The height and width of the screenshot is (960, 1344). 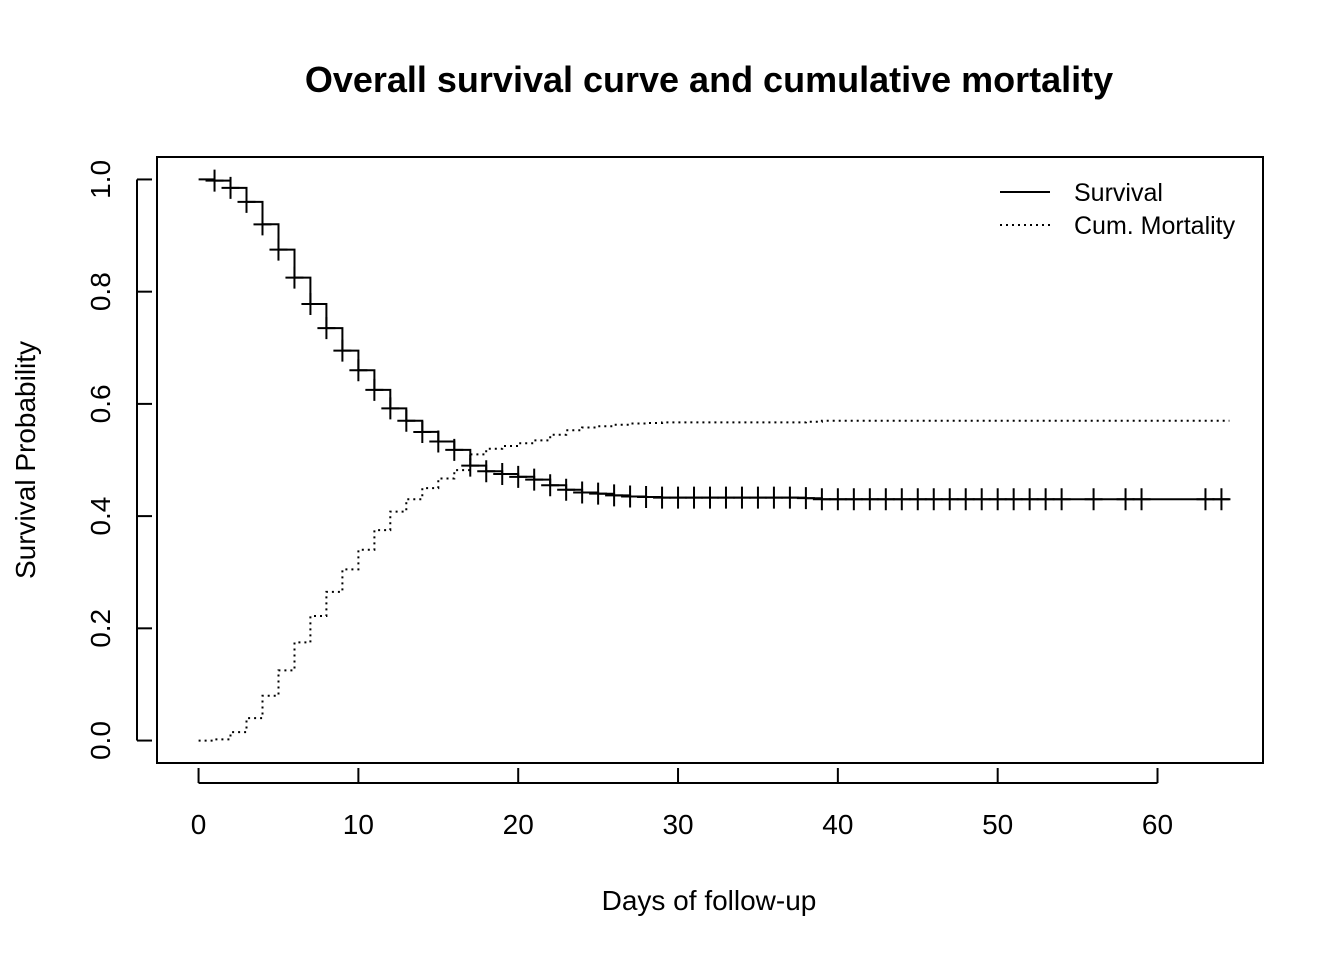 What do you see at coordinates (100, 740) in the screenshot?
I see `y-tick-label: 0.0` at bounding box center [100, 740].